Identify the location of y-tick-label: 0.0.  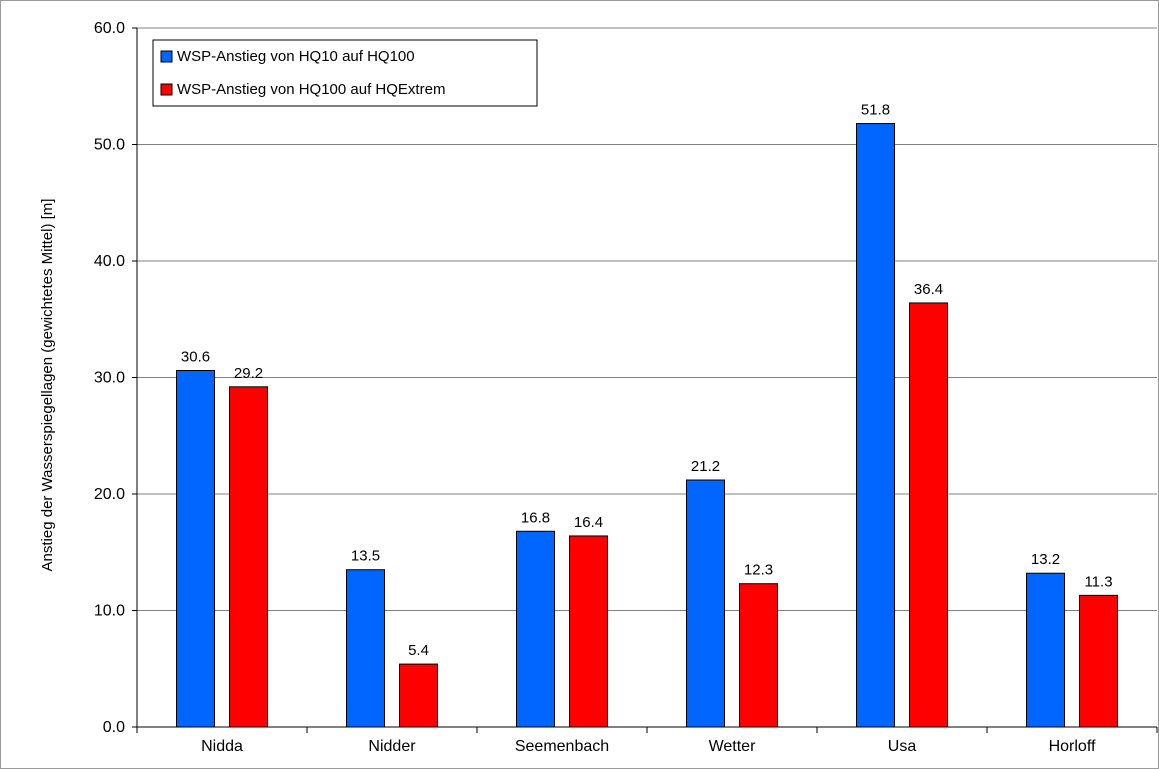
(114, 727).